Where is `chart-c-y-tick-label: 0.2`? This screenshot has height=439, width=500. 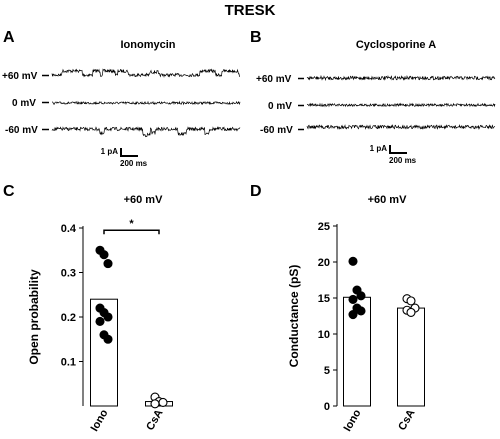 chart-c-y-tick-label: 0.2 is located at coordinates (68, 318).